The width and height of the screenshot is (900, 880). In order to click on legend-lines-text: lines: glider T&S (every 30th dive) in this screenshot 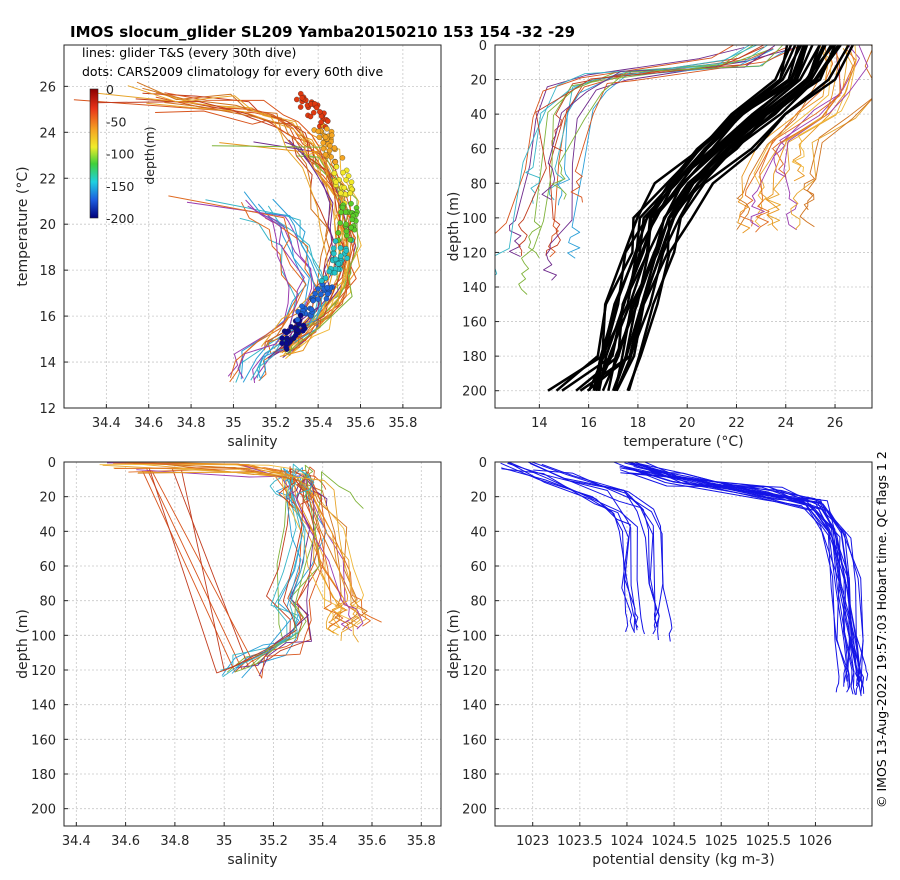, I will do `click(189, 52)`.